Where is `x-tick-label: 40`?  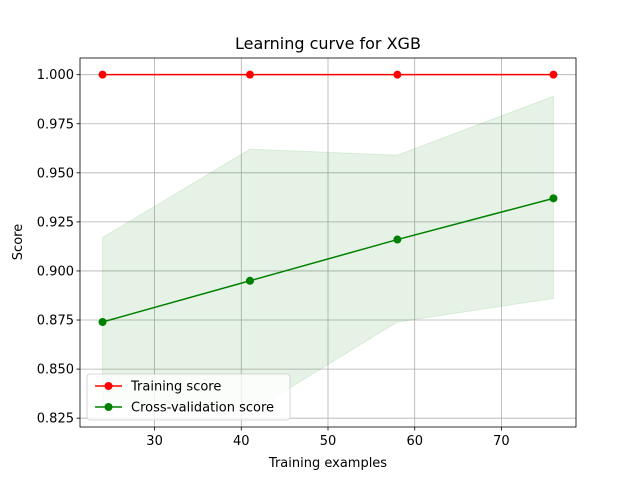 x-tick-label: 40 is located at coordinates (241, 441).